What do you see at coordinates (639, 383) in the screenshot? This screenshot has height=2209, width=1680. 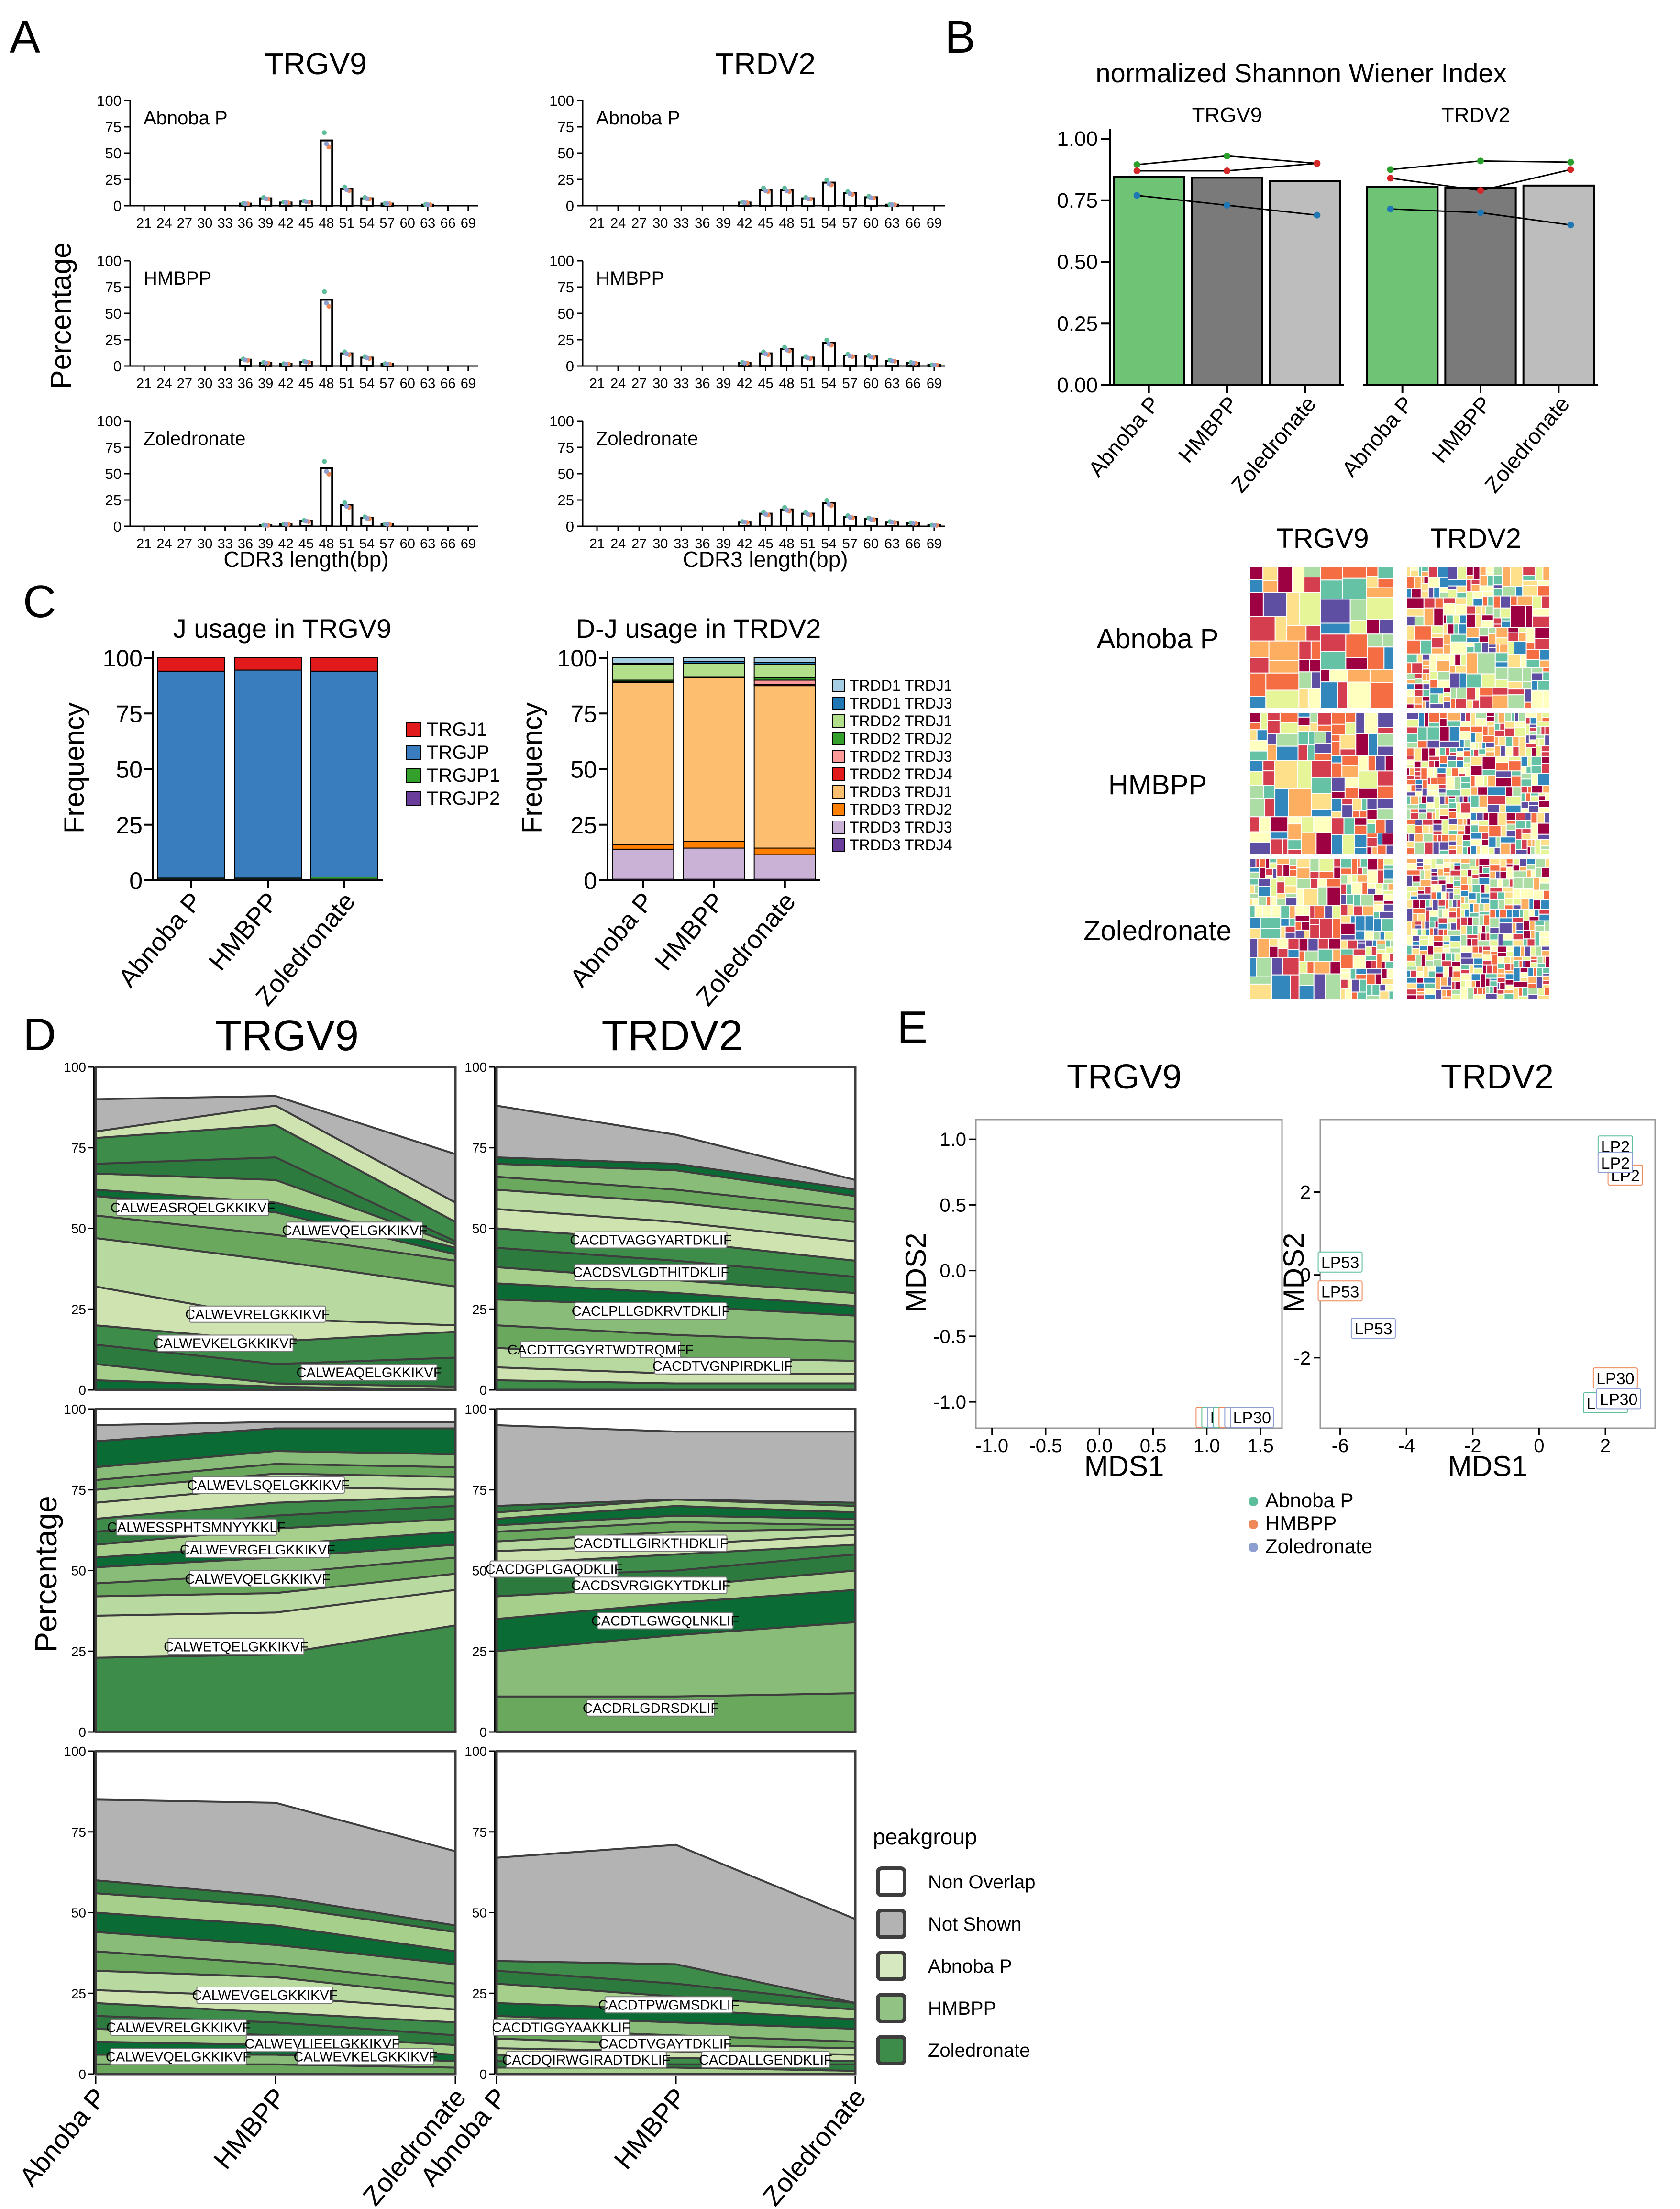 I see `x-tick-label: 27` at bounding box center [639, 383].